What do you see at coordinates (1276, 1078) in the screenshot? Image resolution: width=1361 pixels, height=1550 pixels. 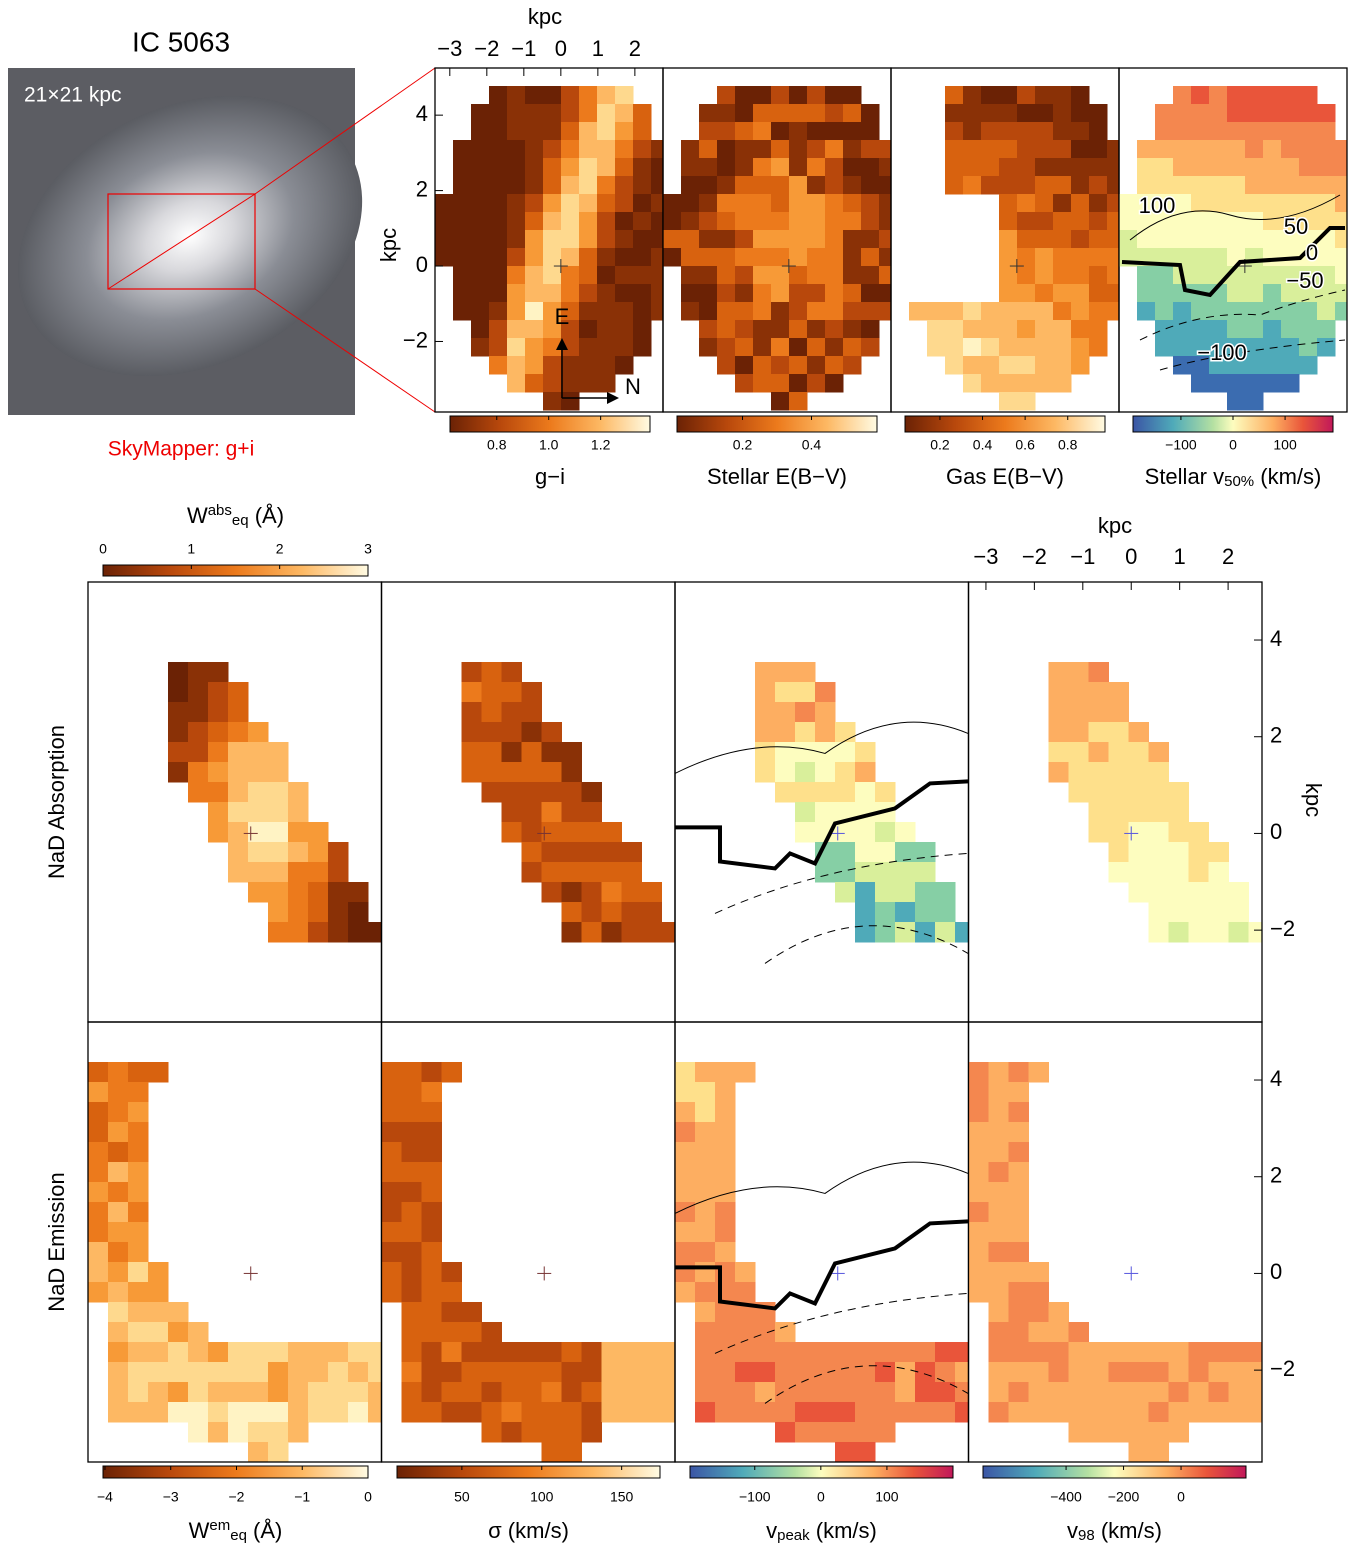 I see `y-tick-label: 4` at bounding box center [1276, 1078].